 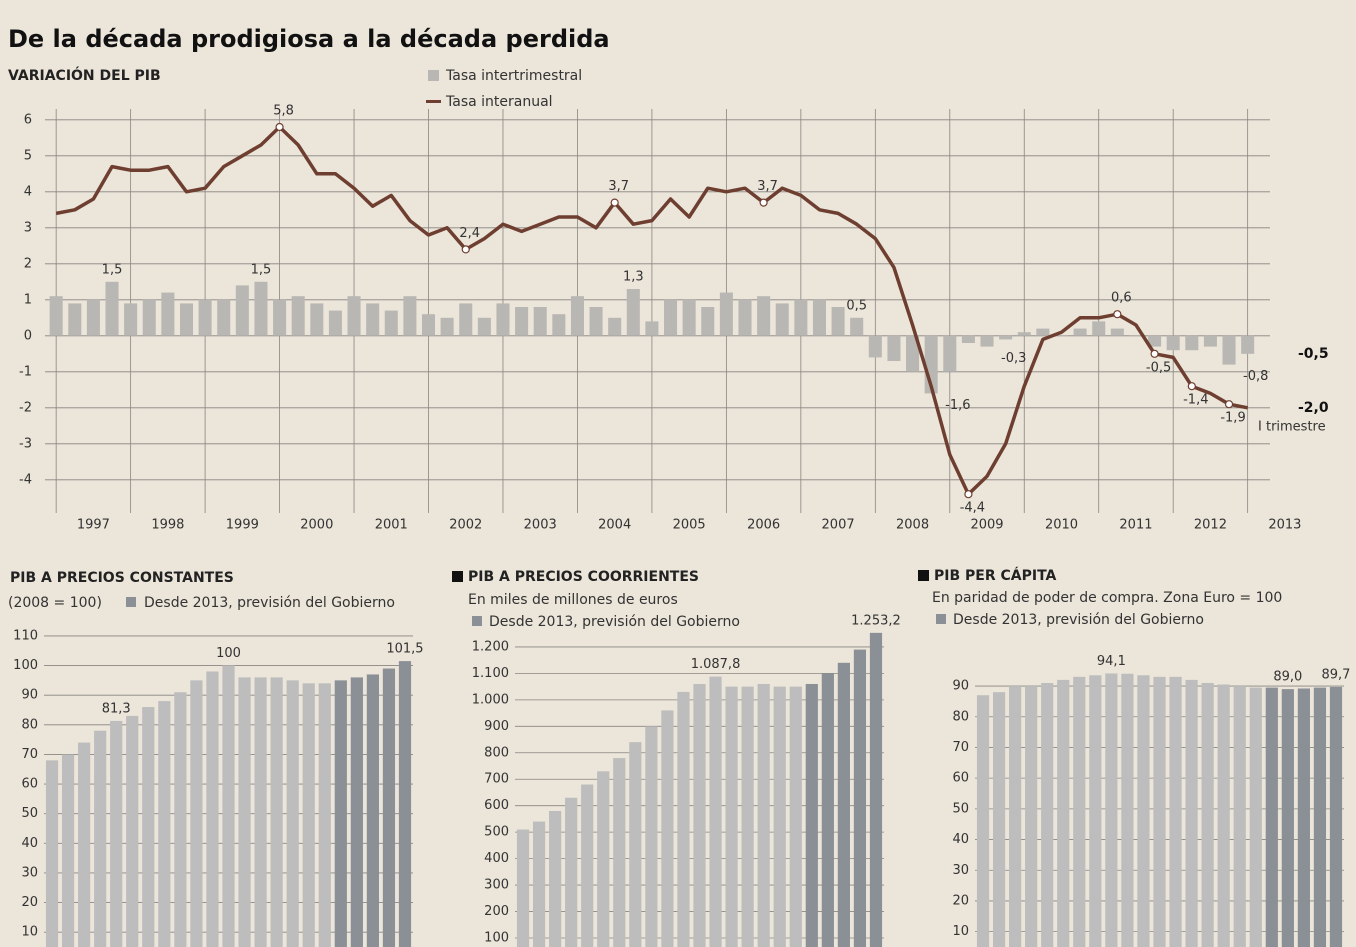 I want to click on y-tick-label: 90, so click(x=29, y=695).